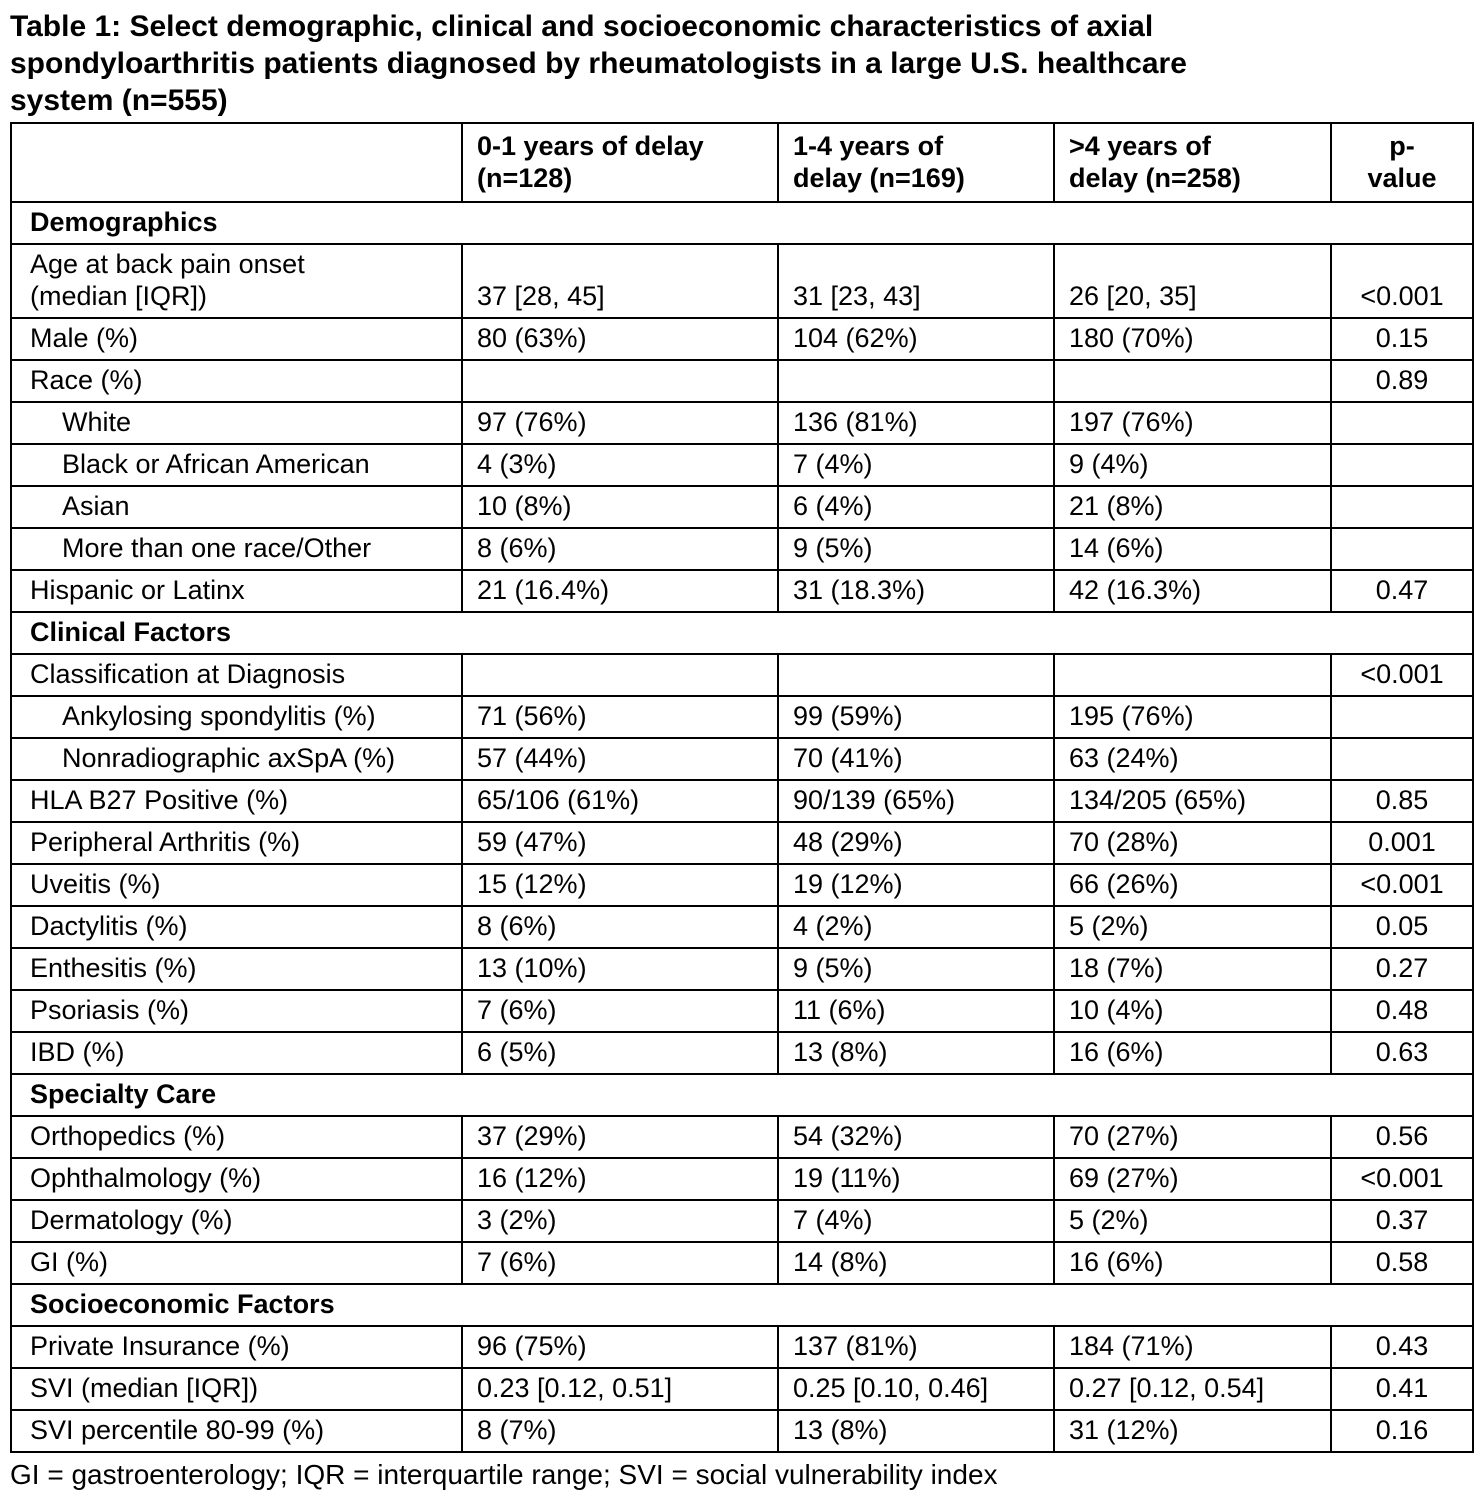 This screenshot has height=1492, width=1480. What do you see at coordinates (742, 1305) in the screenshot?
I see `section-row: Socioeconomic Factors` at bounding box center [742, 1305].